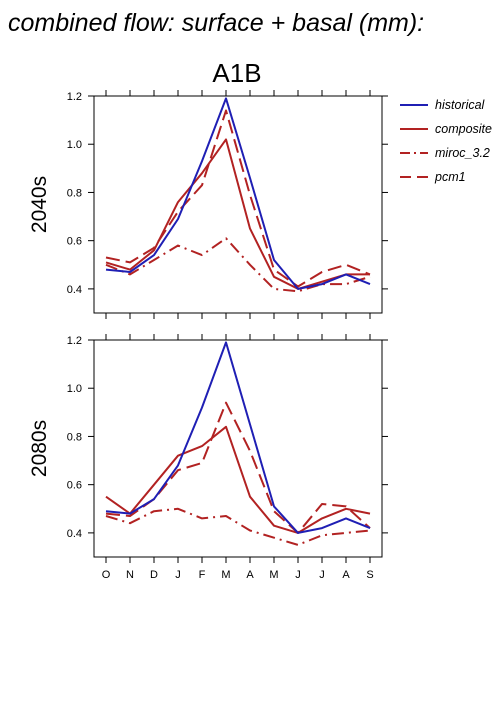 The image size is (501, 709). What do you see at coordinates (369, 575) in the screenshot?
I see `x-tick-label: S` at bounding box center [369, 575].